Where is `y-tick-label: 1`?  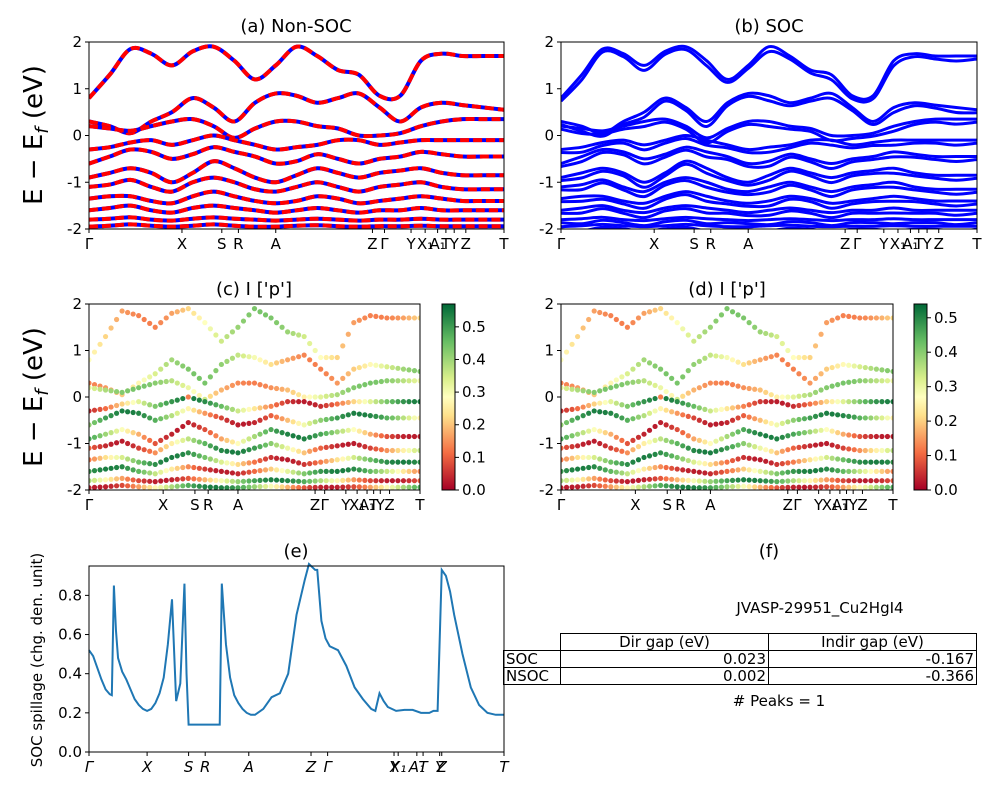 y-tick-label: 1 is located at coordinates (77, 89).